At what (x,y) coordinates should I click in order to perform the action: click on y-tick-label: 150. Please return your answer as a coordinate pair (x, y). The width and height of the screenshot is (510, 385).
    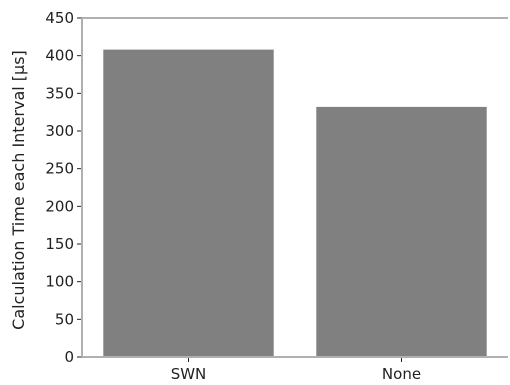
    Looking at the image, I should click on (59, 244).